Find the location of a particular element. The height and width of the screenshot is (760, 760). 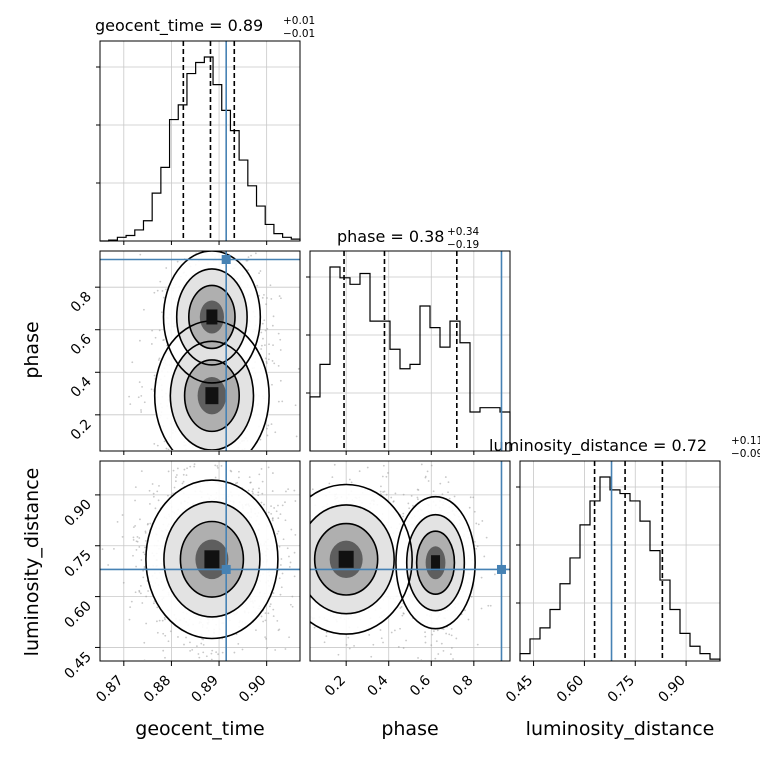

truth-marker is located at coordinates (226, 260).